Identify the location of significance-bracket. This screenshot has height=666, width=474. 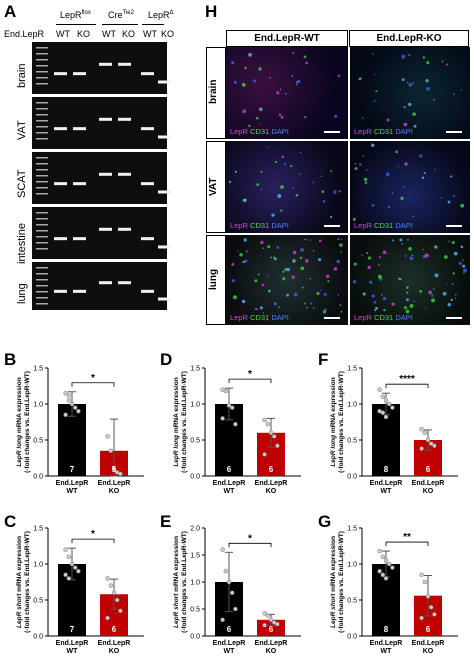
(93, 541).